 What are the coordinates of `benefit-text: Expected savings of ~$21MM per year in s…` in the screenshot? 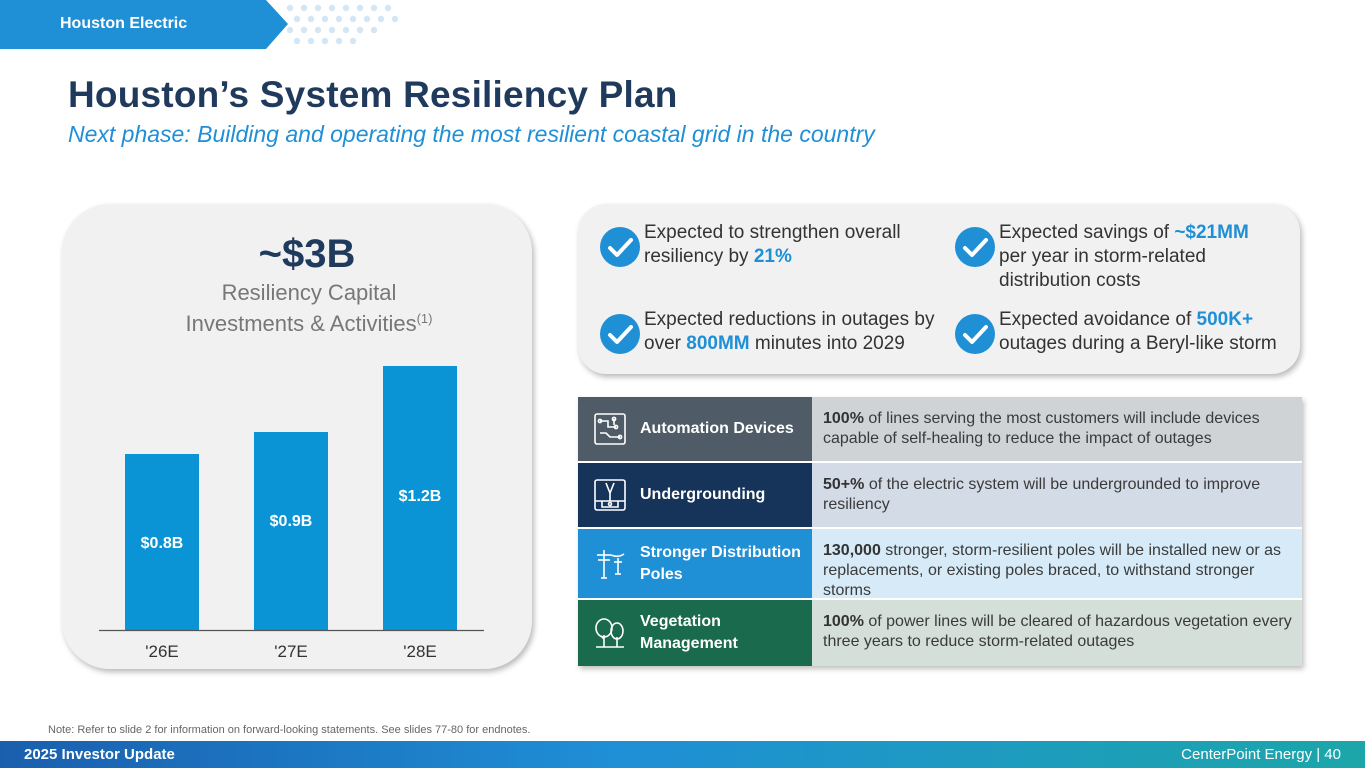 It's located at (1124, 256).